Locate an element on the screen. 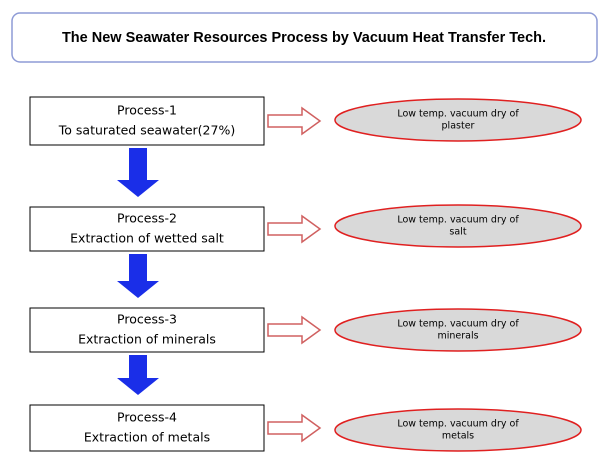  result-text: salt is located at coordinates (457, 232).